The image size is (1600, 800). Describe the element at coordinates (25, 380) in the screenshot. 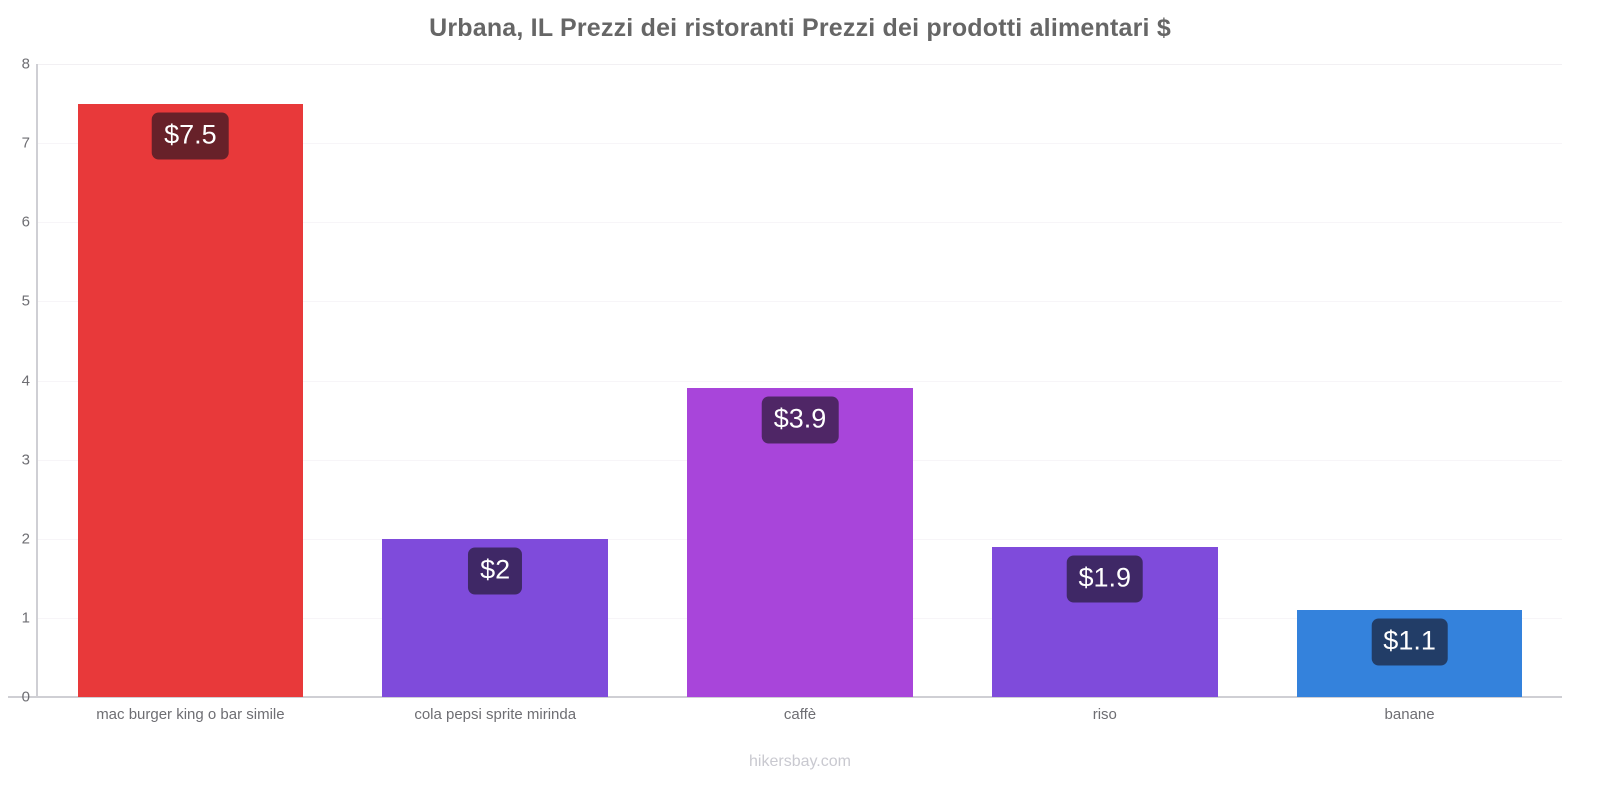

I see `y-axis-tick-label: 4` at that location.